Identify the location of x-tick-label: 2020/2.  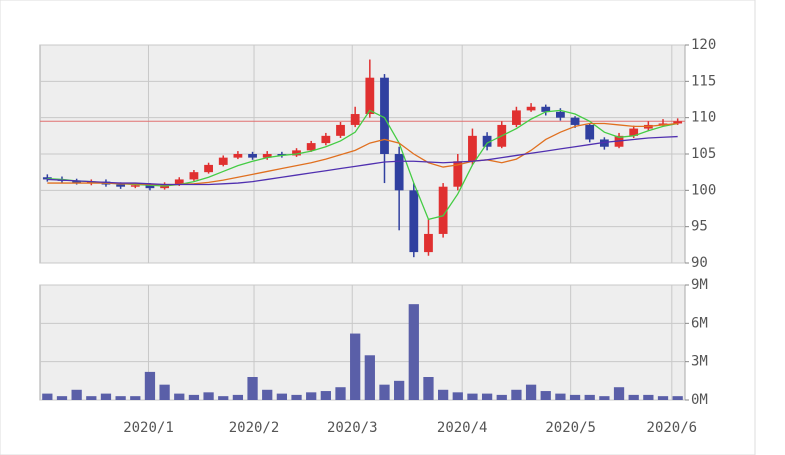
(254, 428).